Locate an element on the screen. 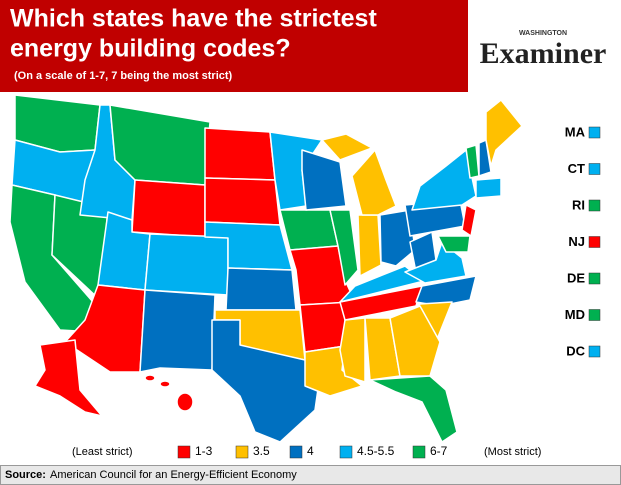  source-label: Source: is located at coordinates (25, 475).